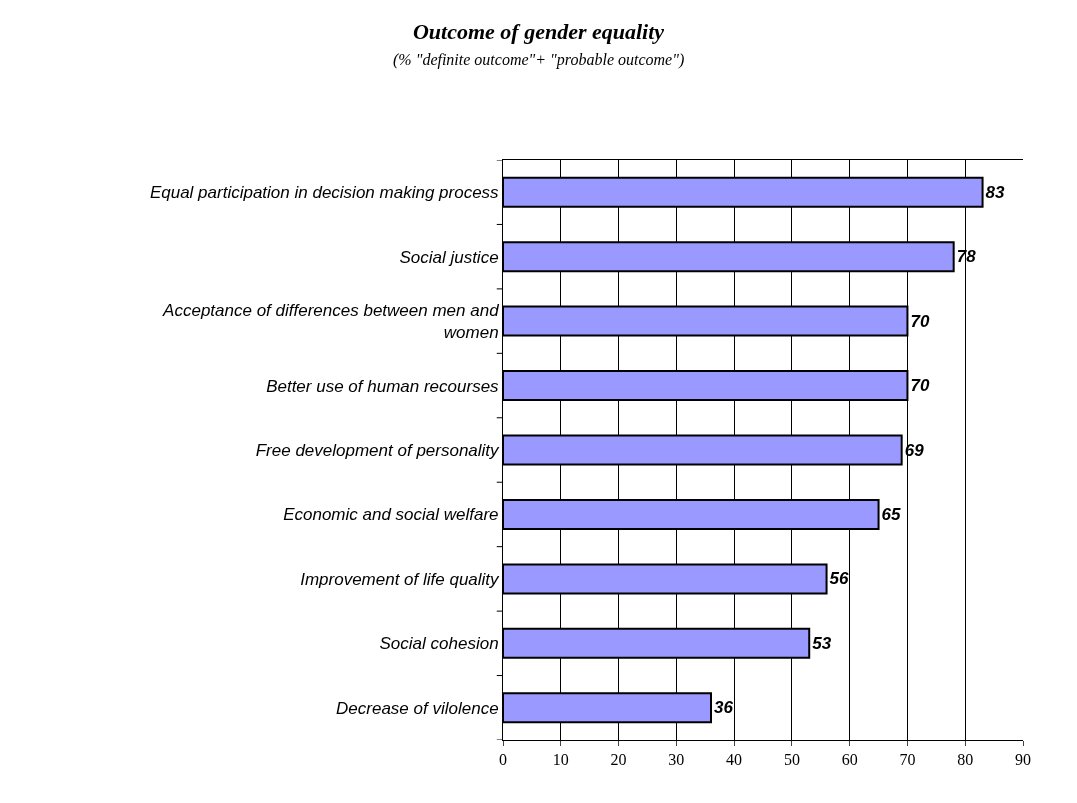  Describe the element at coordinates (449, 257) in the screenshot. I see `y-tick-label: Social justice` at that location.